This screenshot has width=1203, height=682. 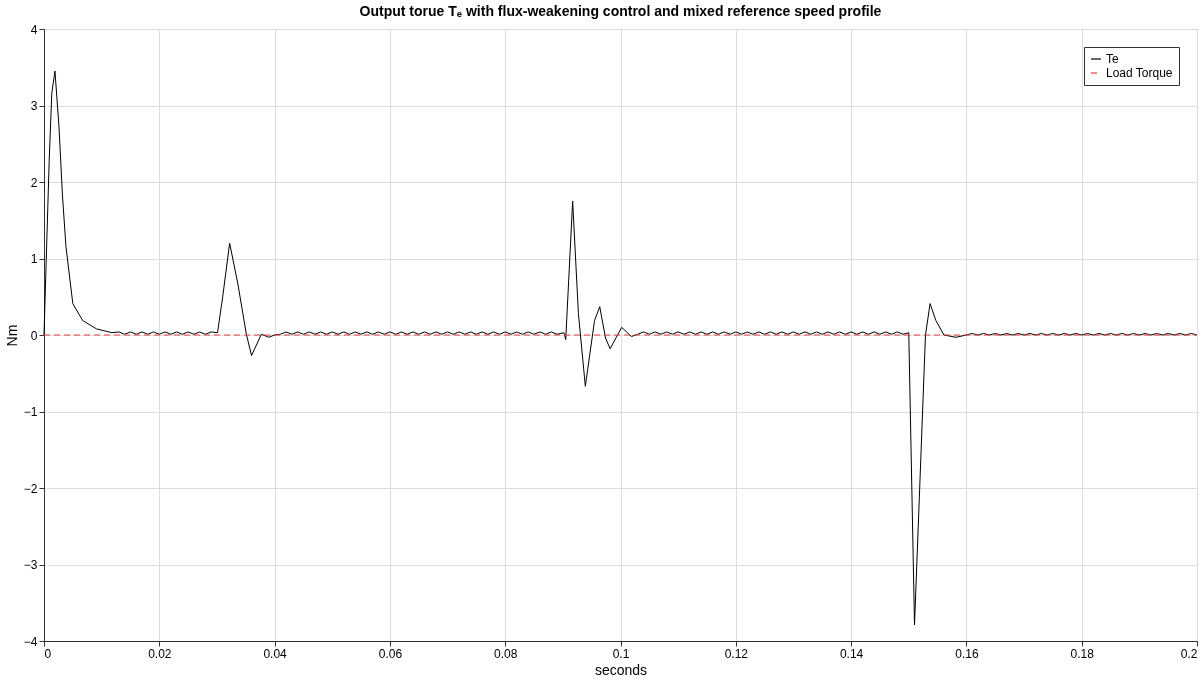 I want to click on x-tick-label: 0.08, so click(x=506, y=653).